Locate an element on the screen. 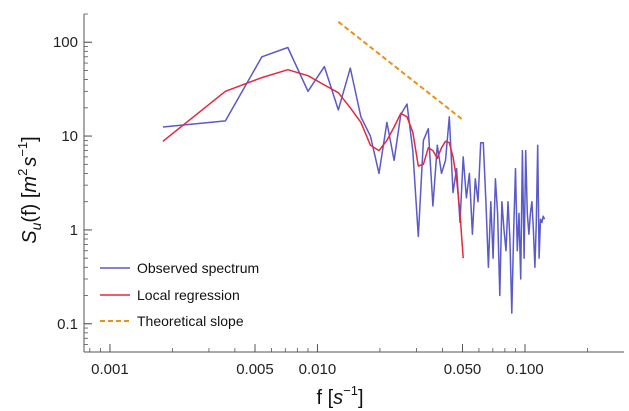 The image size is (629, 411). legend-item-regression: Local regression is located at coordinates (170, 295).